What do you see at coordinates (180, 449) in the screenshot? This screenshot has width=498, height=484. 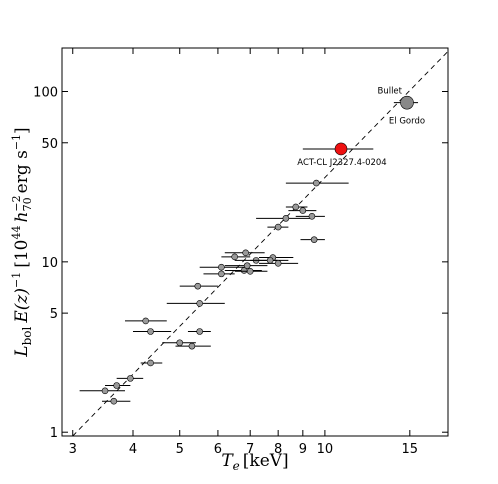 I see `x-tick-label: 5` at bounding box center [180, 449].